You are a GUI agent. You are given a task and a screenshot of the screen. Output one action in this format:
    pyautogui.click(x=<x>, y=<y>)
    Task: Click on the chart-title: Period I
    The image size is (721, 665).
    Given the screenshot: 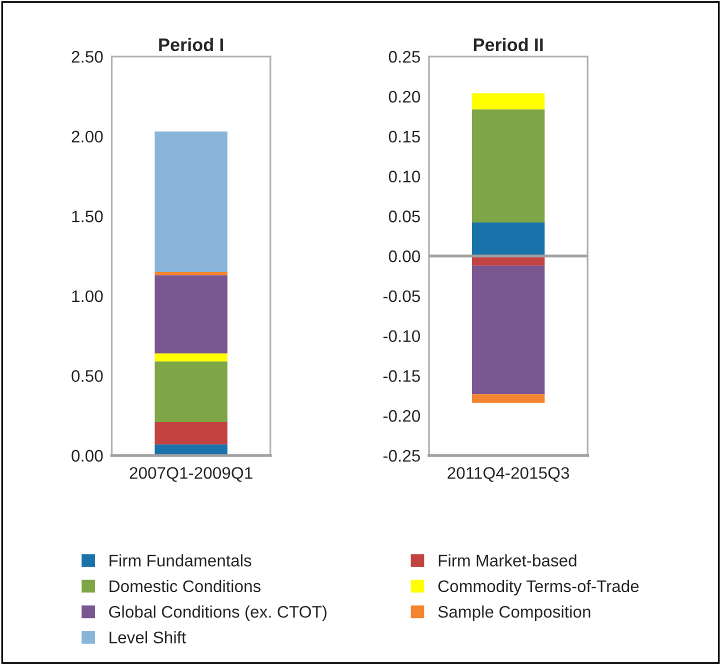 What is the action you would take?
    pyautogui.click(x=191, y=45)
    